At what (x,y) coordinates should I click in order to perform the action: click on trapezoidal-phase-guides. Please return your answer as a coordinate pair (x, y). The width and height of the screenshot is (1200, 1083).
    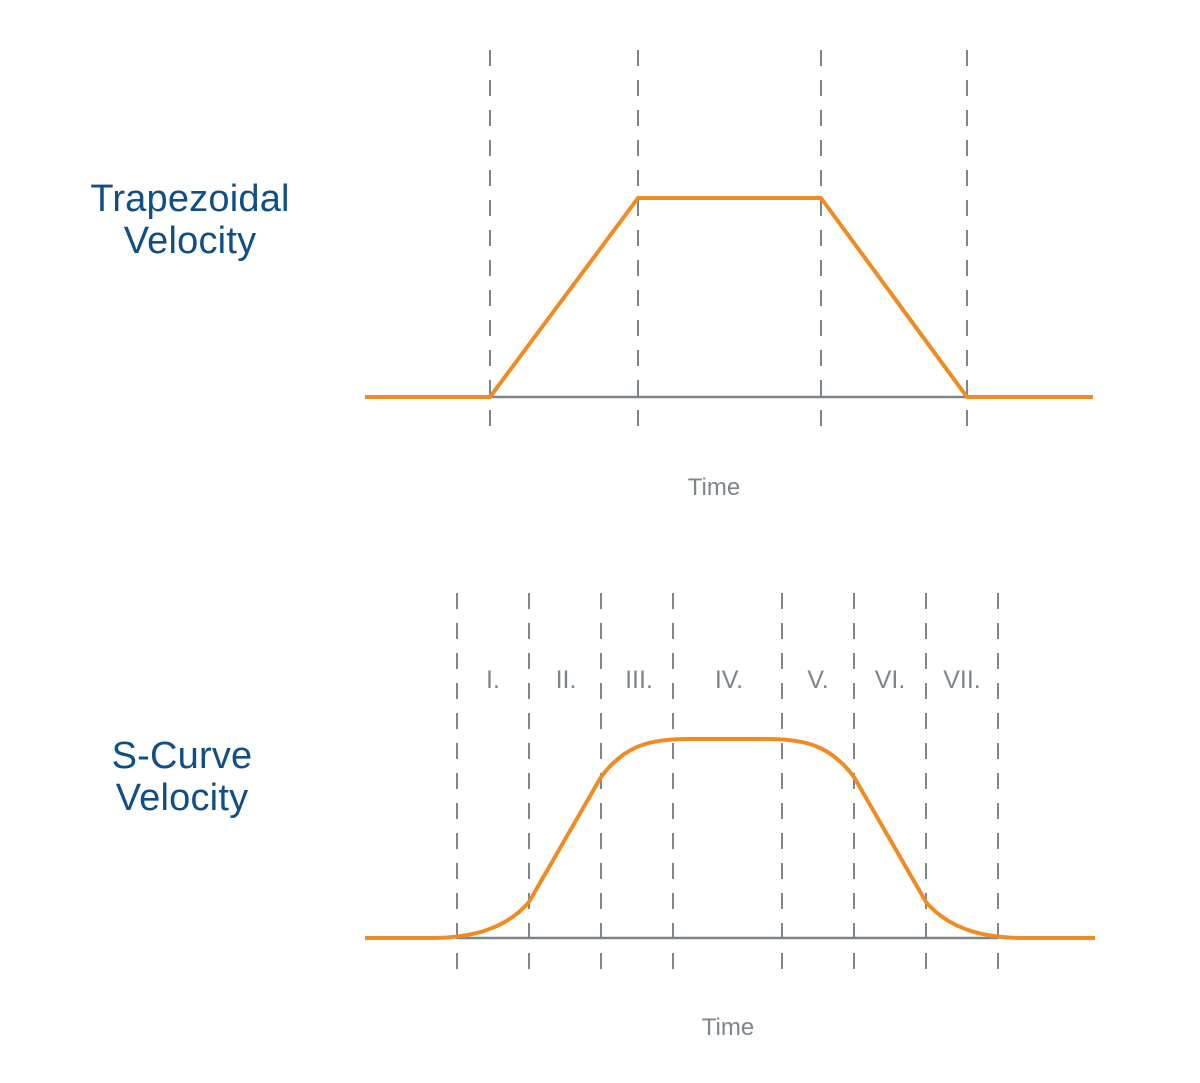
    Looking at the image, I should click on (728, 245).